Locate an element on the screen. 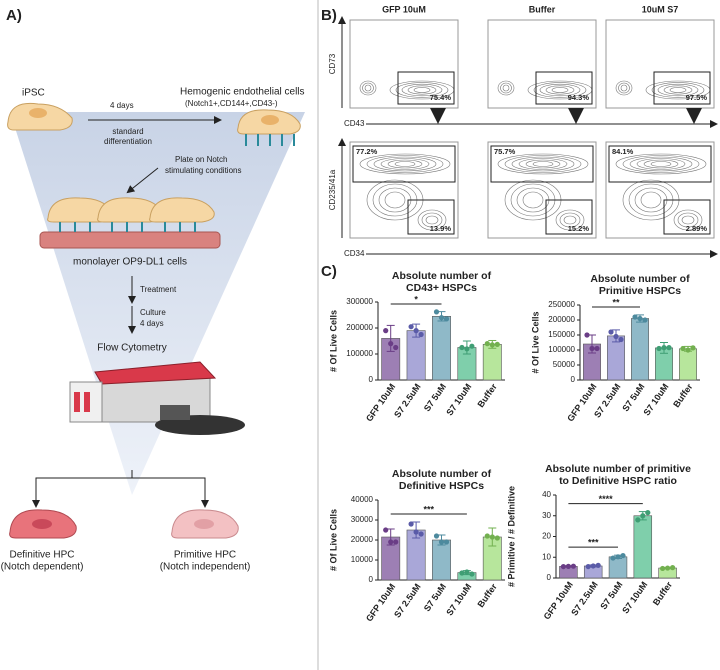 This screenshot has height=670, width=720. panel-label: C) is located at coordinates (329, 271).